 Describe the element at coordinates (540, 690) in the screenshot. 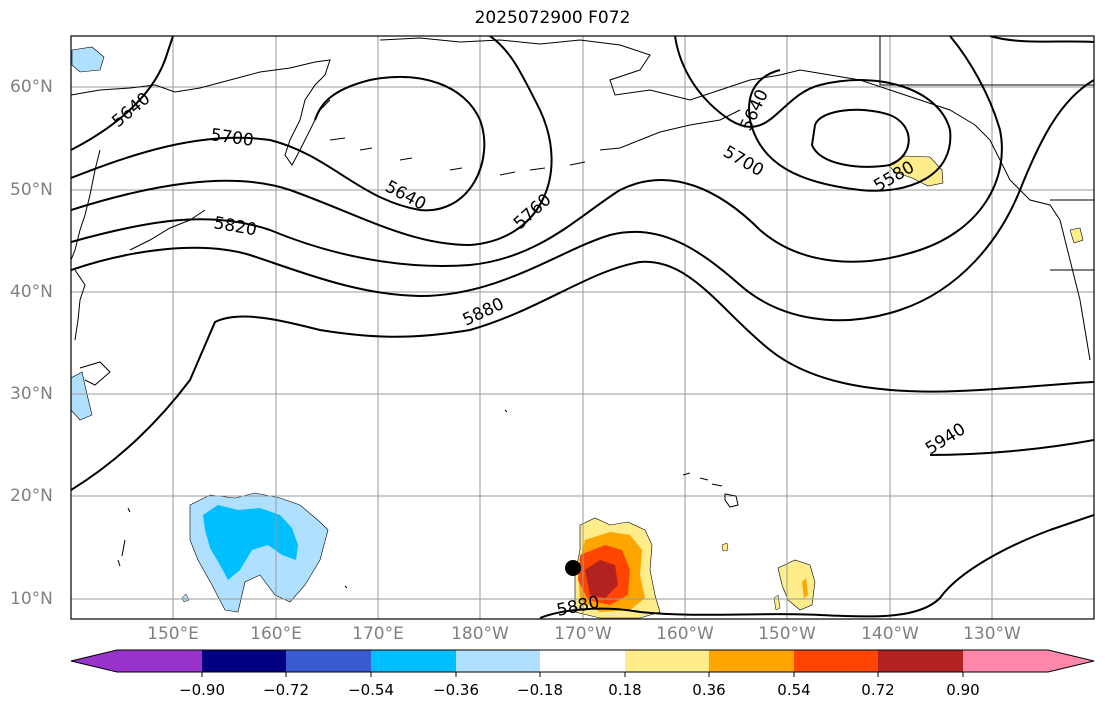

I see `colorbar-tick-label: −0.18` at that location.